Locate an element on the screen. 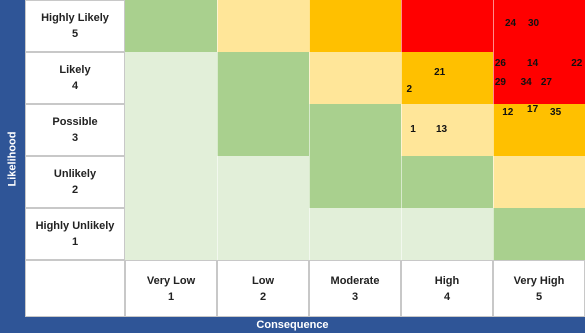  risk-point-label: 2 is located at coordinates (409, 90).